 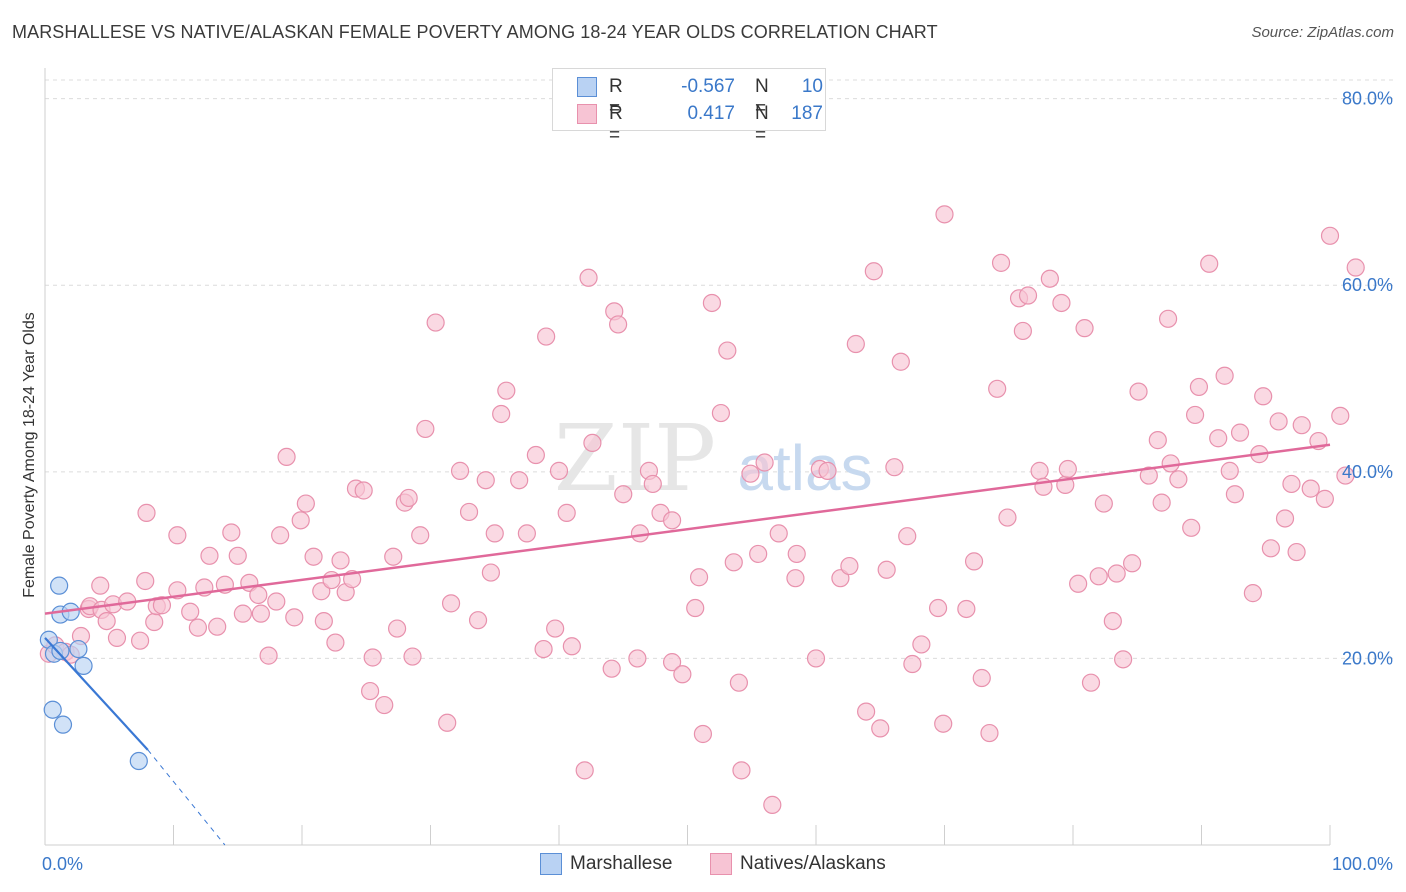 I want to click on legend-swatch-natives-alaskans, so click(x=721, y=864).